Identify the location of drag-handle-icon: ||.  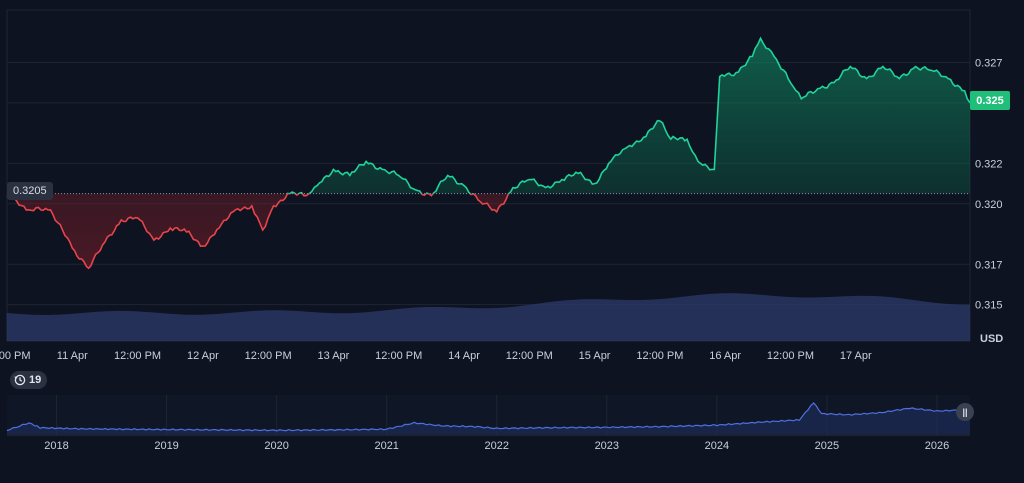
(965, 412).